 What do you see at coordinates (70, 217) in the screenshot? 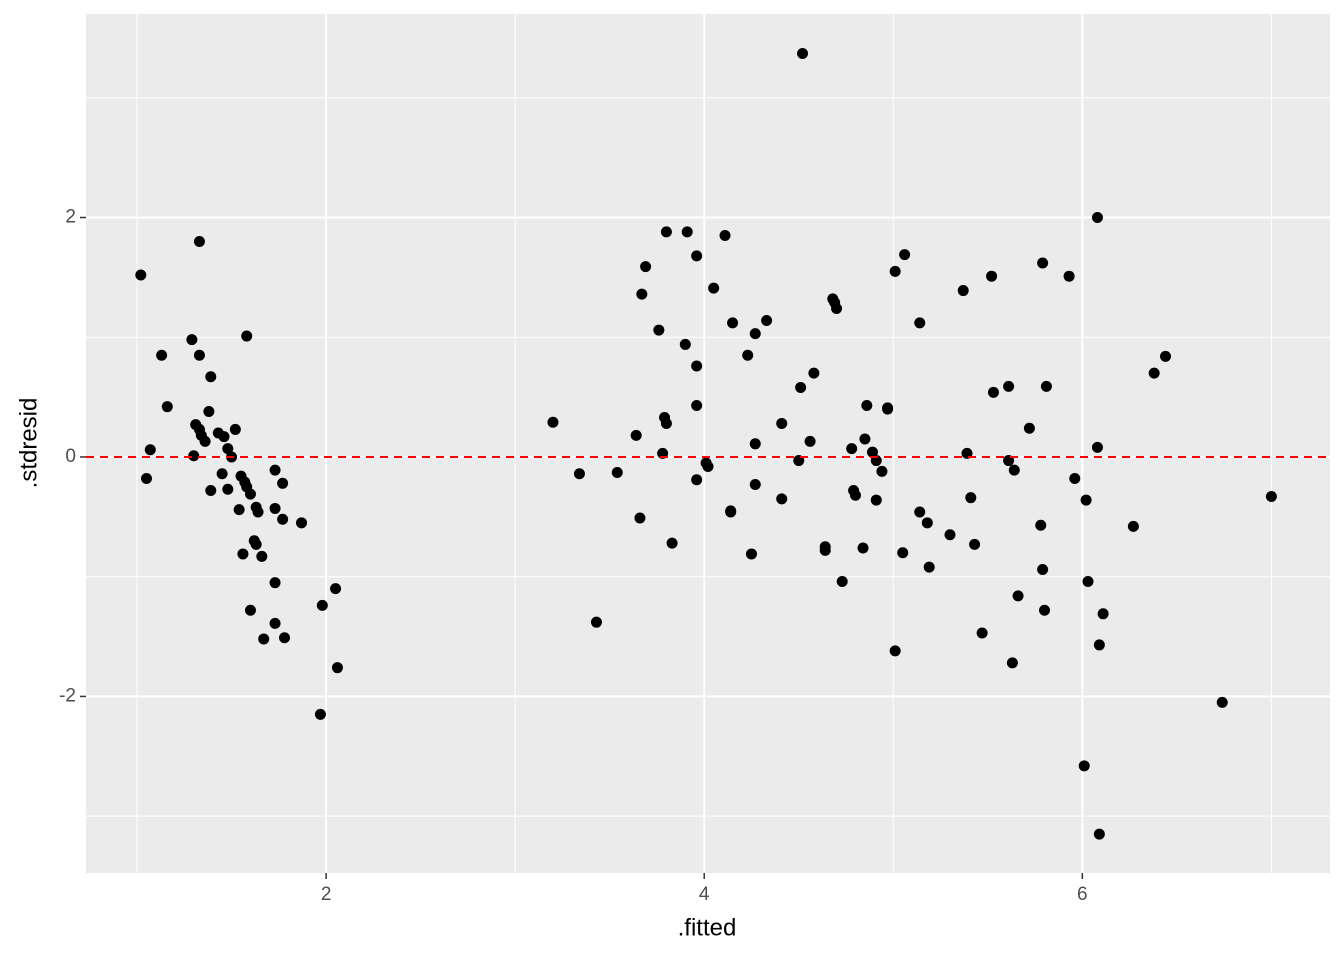
I see `y-tick-label: 2` at bounding box center [70, 217].